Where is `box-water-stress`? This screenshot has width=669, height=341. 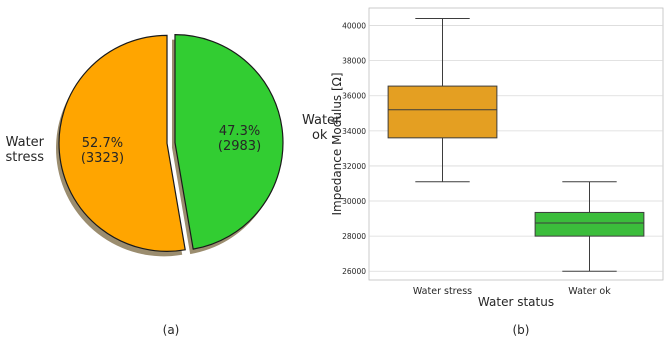 box-water-stress is located at coordinates (442, 100).